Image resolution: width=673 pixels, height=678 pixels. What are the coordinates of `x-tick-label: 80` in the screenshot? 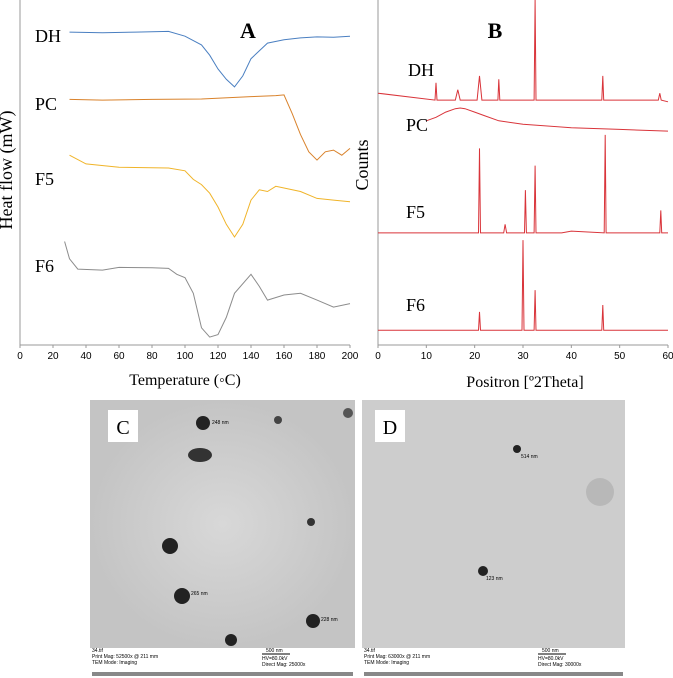 It's located at (152, 356).